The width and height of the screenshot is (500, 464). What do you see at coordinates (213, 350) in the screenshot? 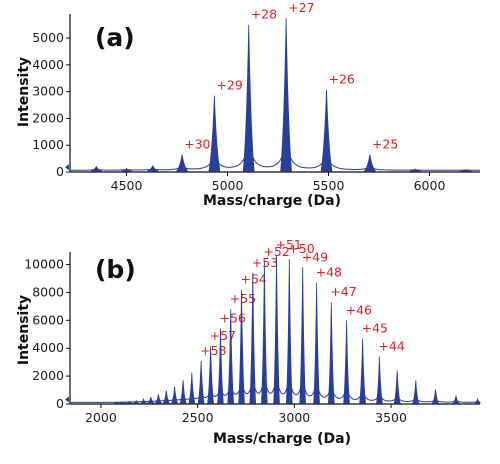
I see `peak-charge-label: +58` at bounding box center [213, 350].